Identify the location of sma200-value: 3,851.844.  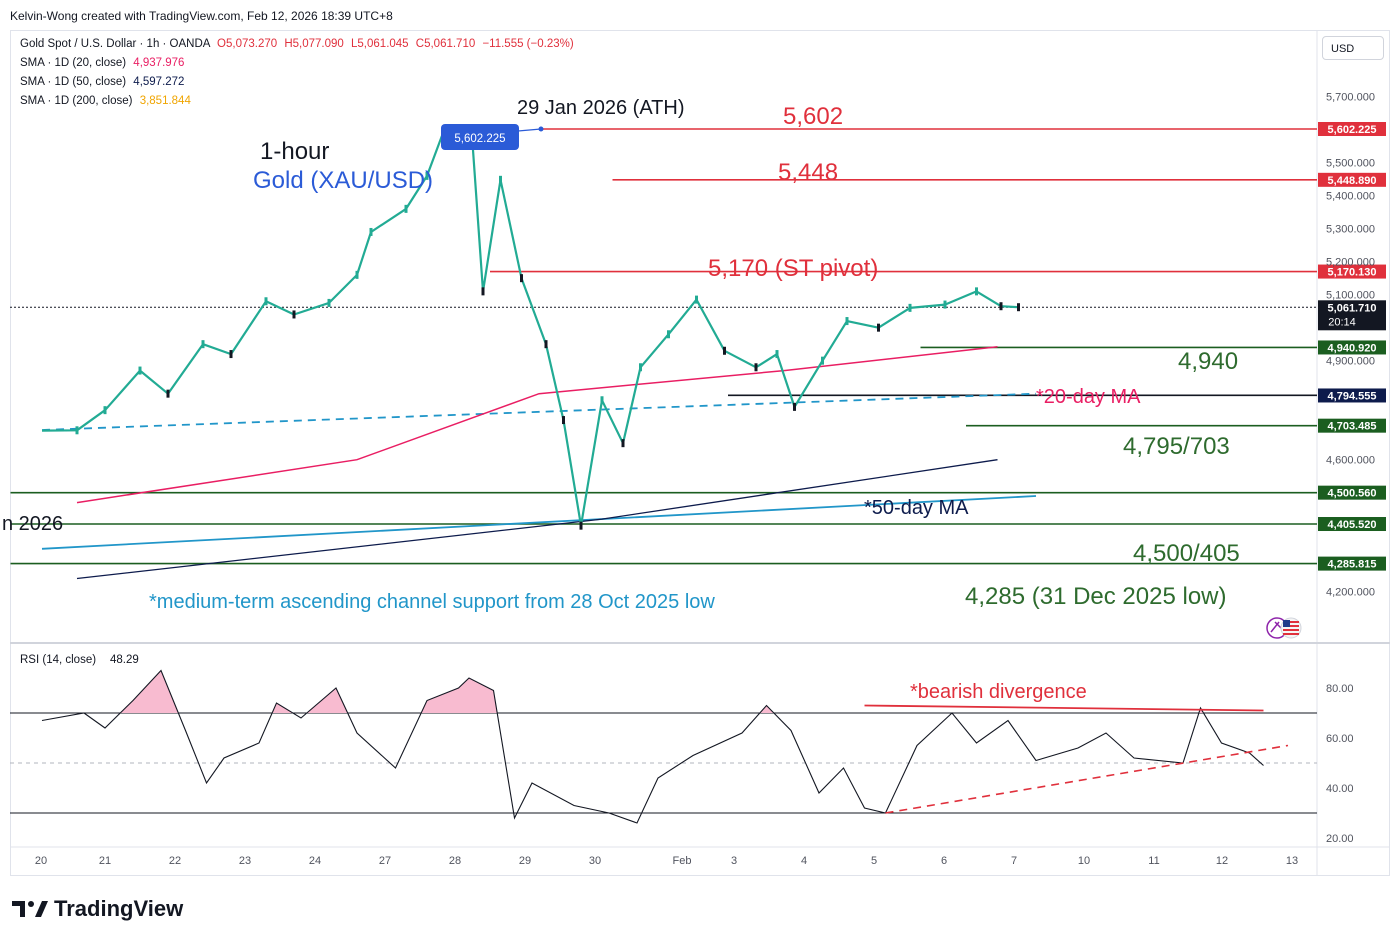
(165, 101).